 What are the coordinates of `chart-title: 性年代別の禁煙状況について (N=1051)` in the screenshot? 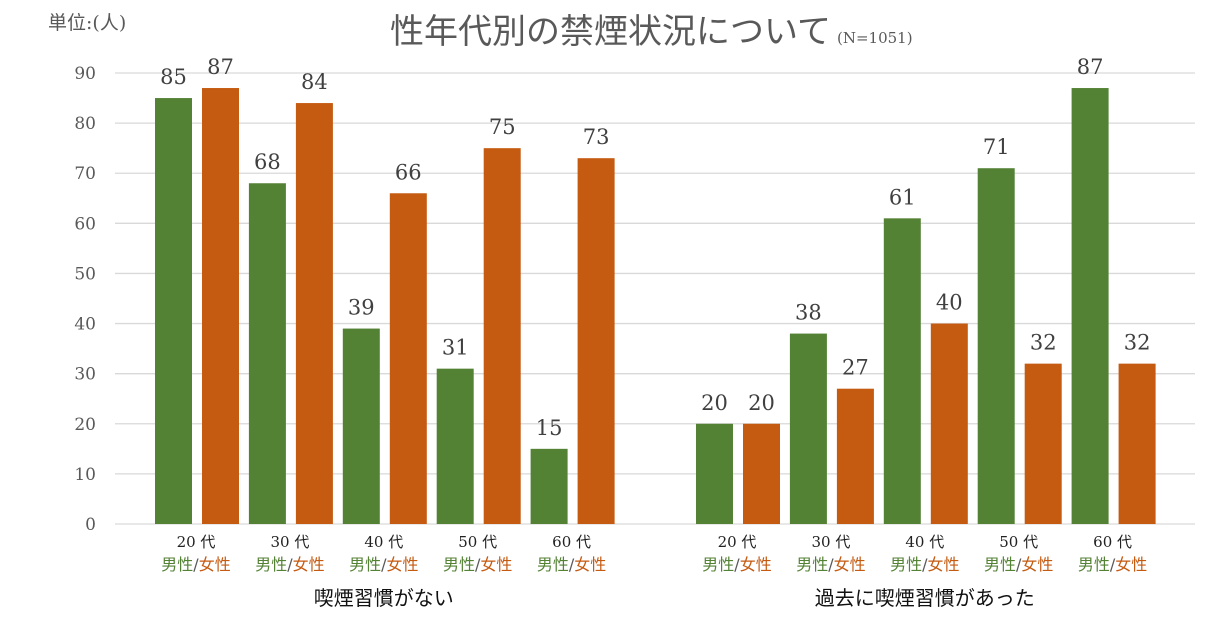 It's located at (651, 28).